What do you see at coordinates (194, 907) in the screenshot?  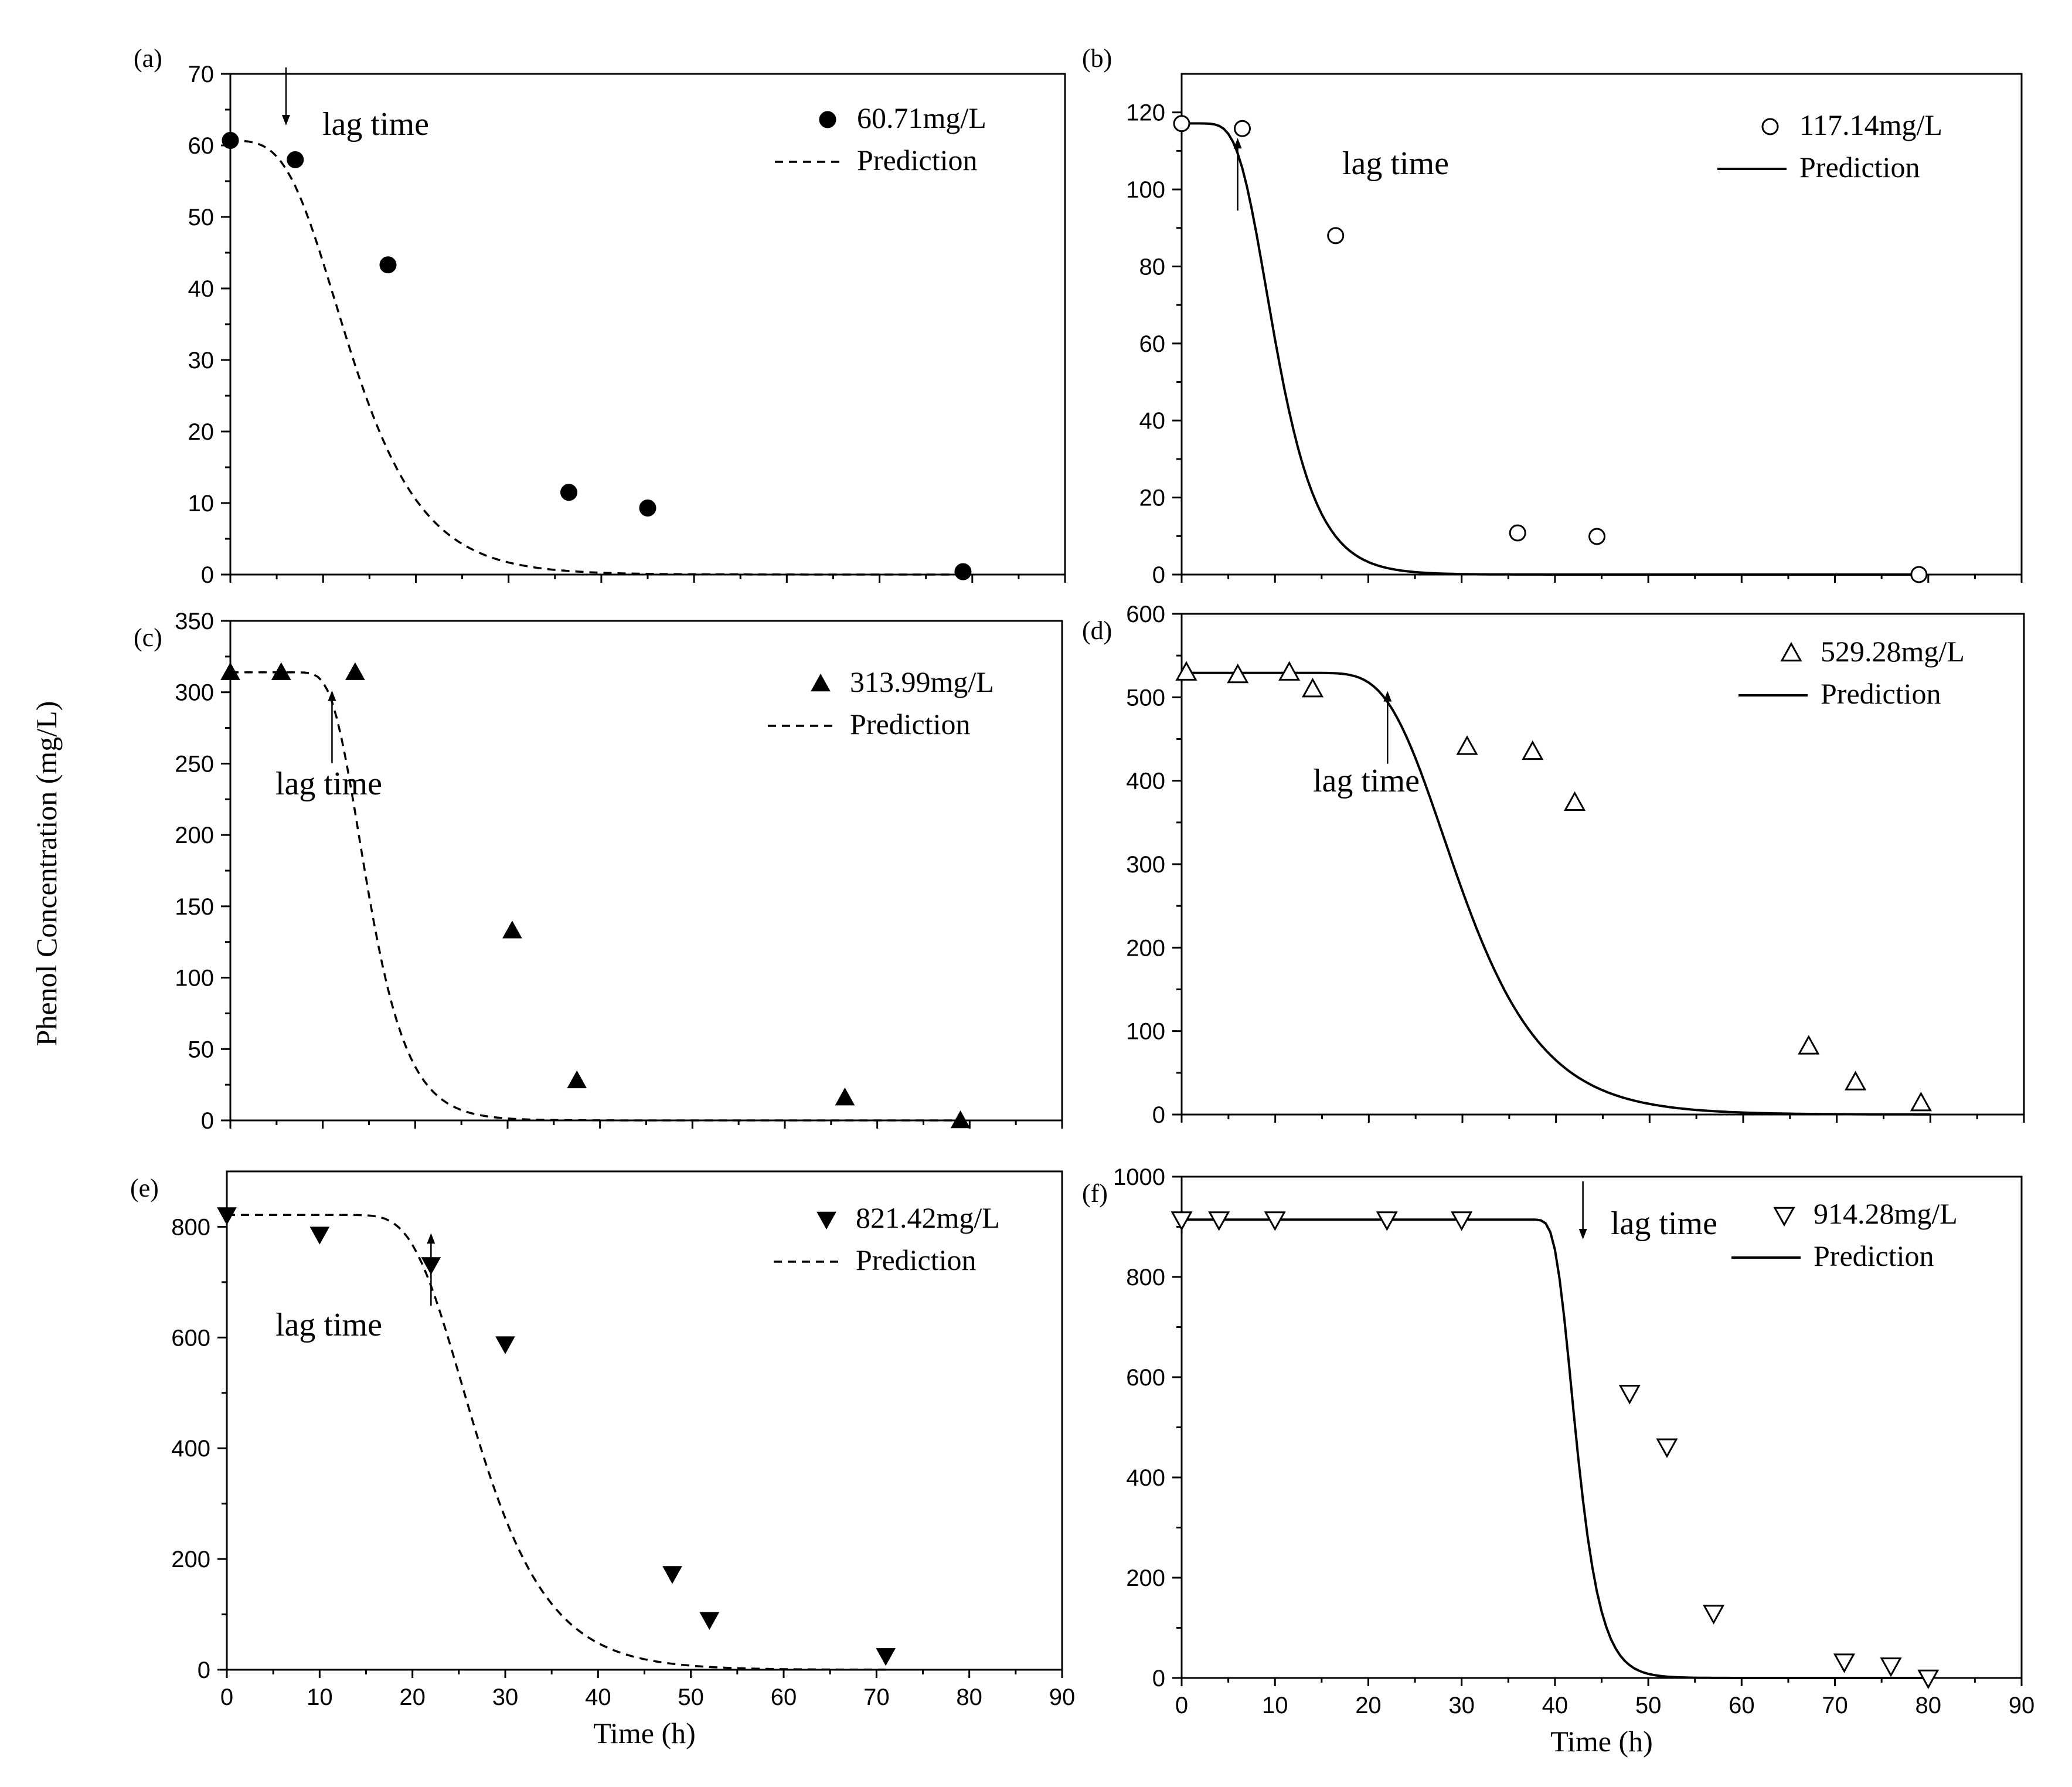 I see `y-tick-label: 150` at bounding box center [194, 907].